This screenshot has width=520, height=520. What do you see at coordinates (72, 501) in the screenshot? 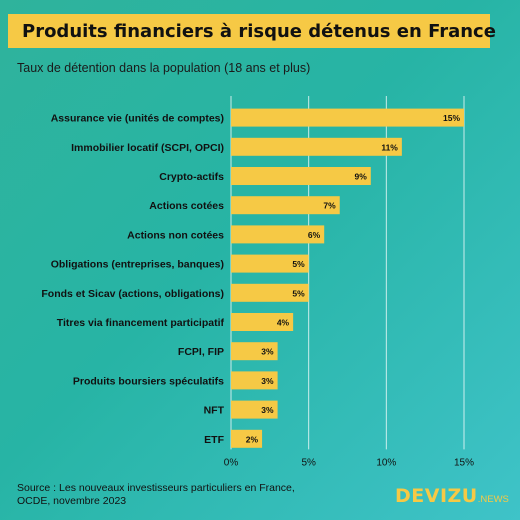
I see `source-line-2: OCDE, novembre 2023` at bounding box center [72, 501].